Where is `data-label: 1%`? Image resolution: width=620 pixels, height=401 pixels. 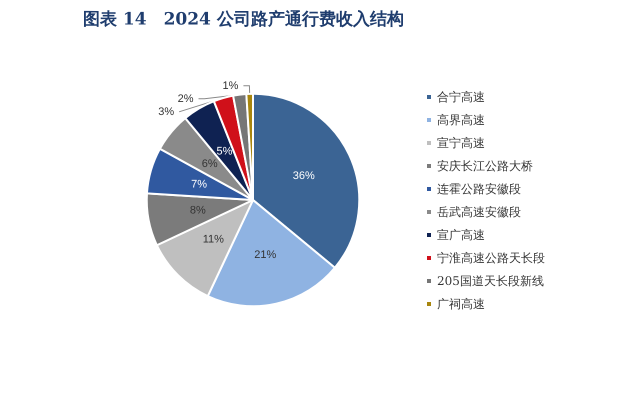
data-label: 1% is located at coordinates (230, 86).